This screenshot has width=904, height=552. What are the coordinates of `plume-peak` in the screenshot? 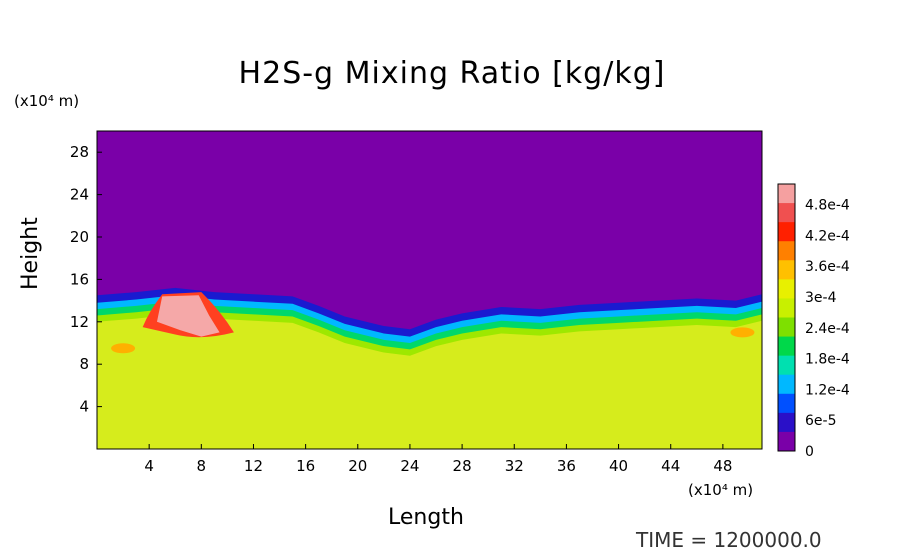 It's located at (188, 316).